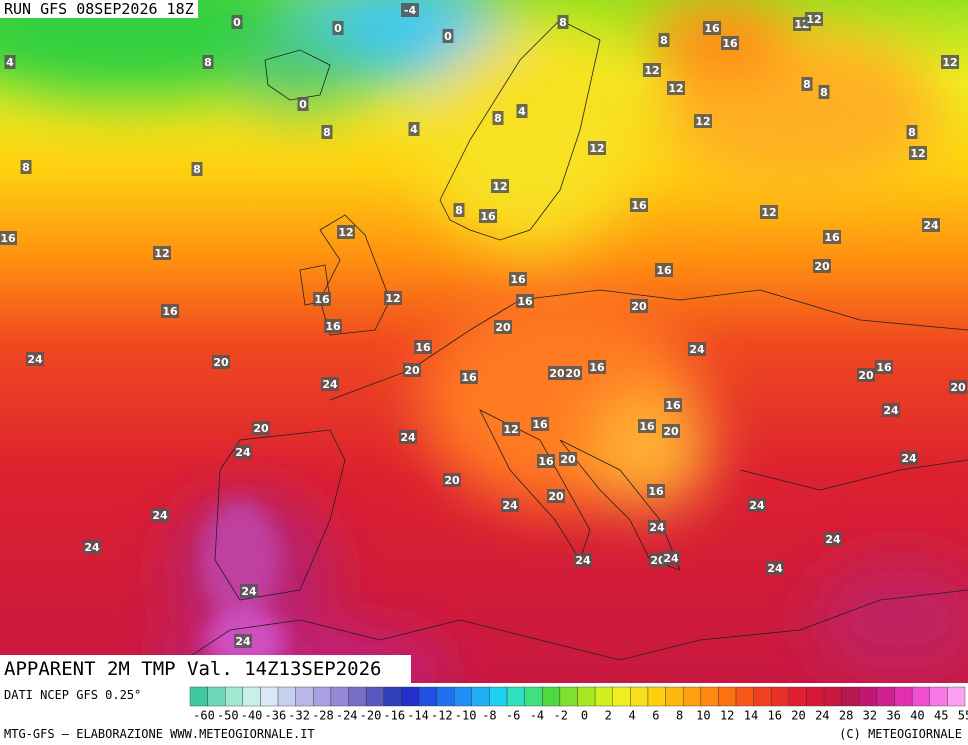 The image size is (968, 745). I want to click on colorbar-label: 4, so click(631, 716).